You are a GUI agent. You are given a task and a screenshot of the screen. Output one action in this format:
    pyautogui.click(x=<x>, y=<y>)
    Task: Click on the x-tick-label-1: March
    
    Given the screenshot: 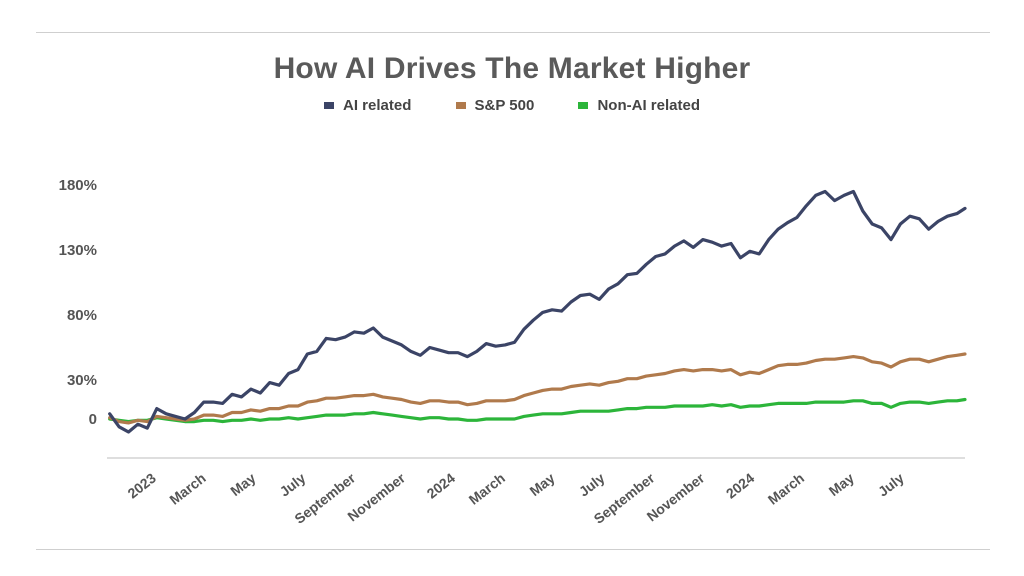 What is the action you would take?
    pyautogui.click(x=187, y=489)
    